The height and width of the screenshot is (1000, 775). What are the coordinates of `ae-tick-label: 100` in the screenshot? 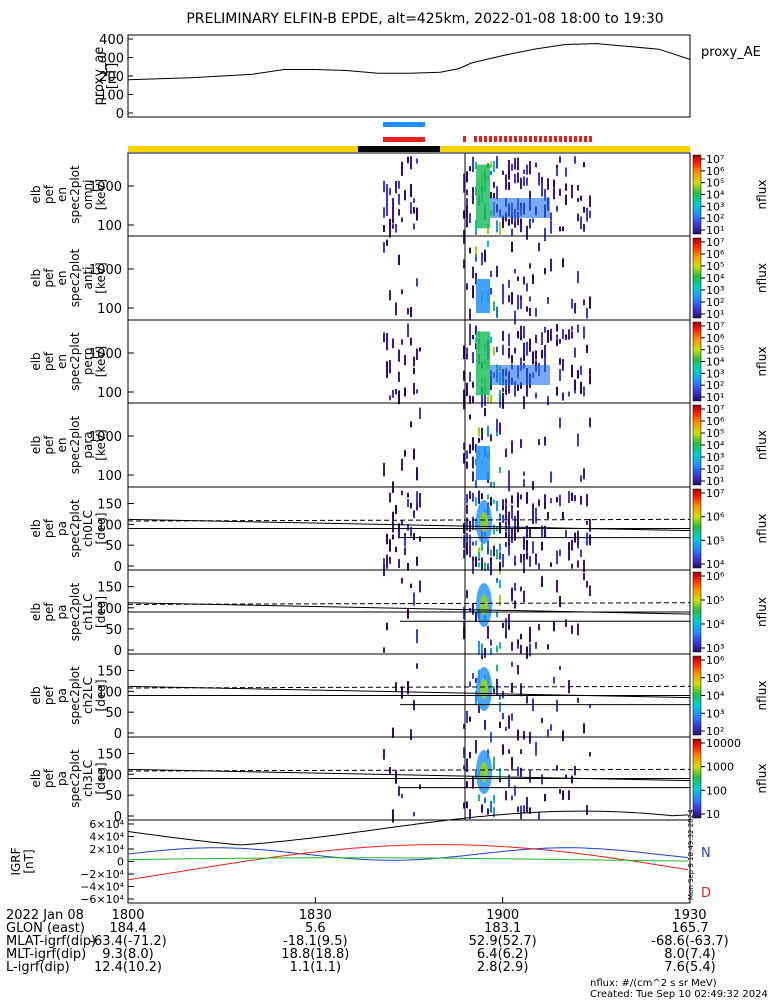 It's located at (111, 96).